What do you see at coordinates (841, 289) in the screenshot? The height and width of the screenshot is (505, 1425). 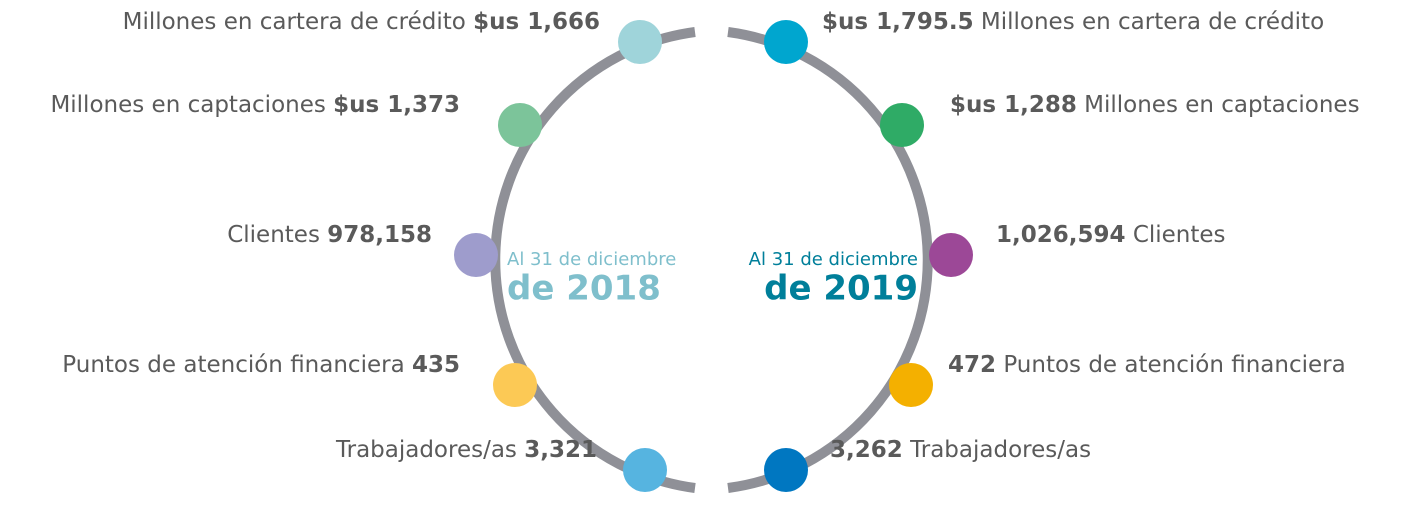 I see `right-year: de 2019` at bounding box center [841, 289].